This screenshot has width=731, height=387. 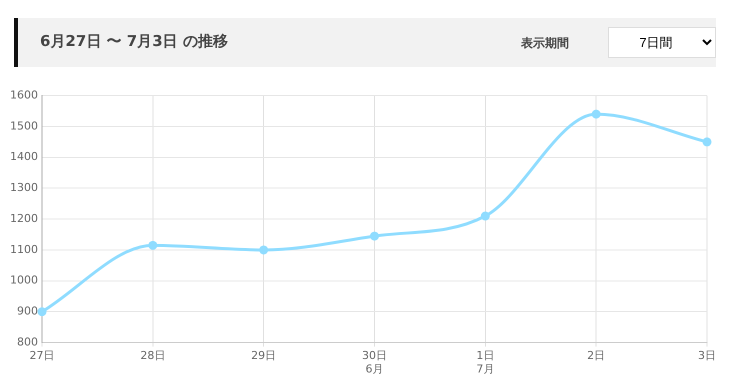 What do you see at coordinates (24, 95) in the screenshot?
I see `y-tick-label: 1600` at bounding box center [24, 95].